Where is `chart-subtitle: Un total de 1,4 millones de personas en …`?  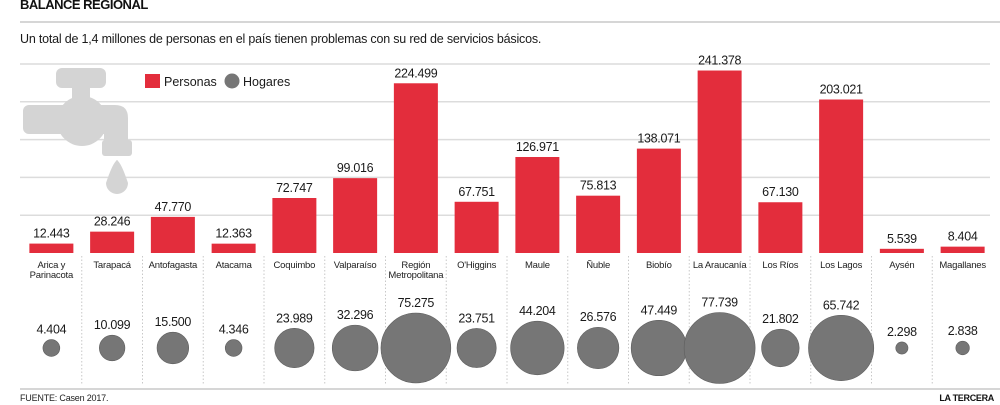 chart-subtitle: Un total de 1,4 millones de personas en … is located at coordinates (281, 39).